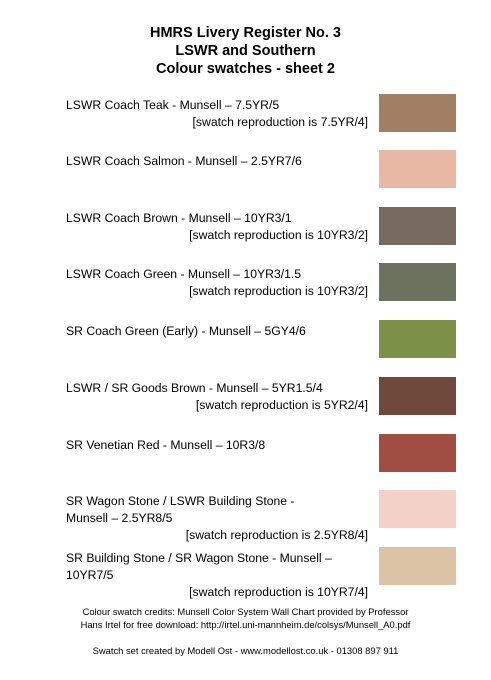  What do you see at coordinates (245, 33) in the screenshot?
I see `title-line-1: HMRS Livery Register No. 3` at bounding box center [245, 33].